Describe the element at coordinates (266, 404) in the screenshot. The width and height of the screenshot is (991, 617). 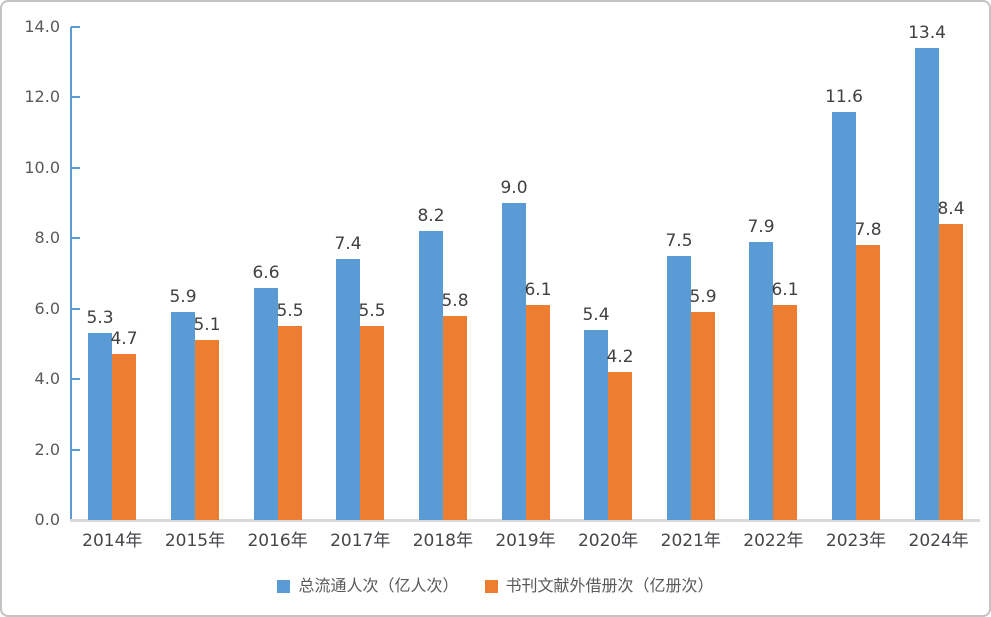
I see `bar-series1-2016年` at that location.